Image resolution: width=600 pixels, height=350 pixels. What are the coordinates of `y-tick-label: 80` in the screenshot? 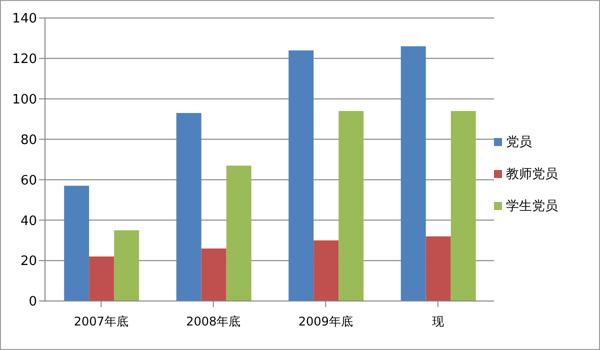 It's located at (28, 140).